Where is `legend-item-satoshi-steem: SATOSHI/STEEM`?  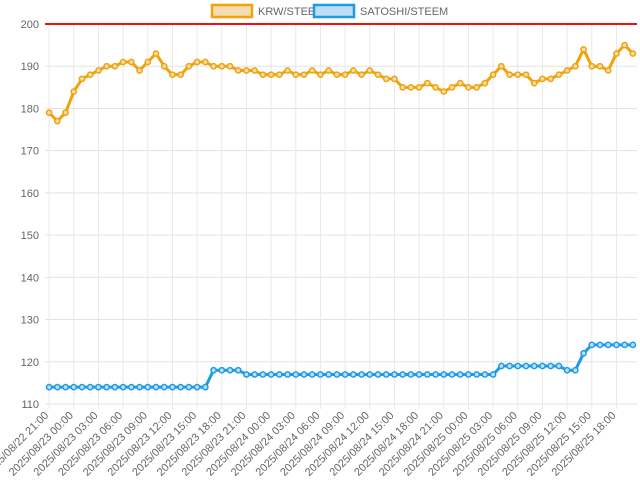 legend-item-satoshi-steem: SATOSHI/STEEM is located at coordinates (380, 11).